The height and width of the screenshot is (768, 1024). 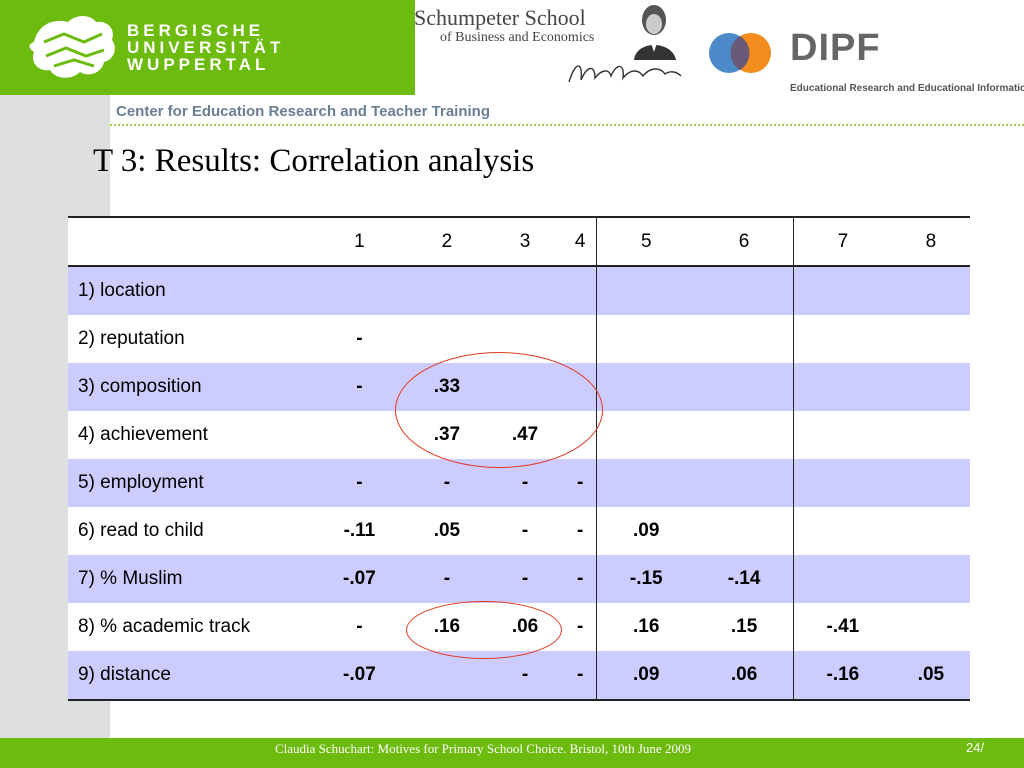 I want to click on row-label: 6) read to child, so click(x=189, y=531).